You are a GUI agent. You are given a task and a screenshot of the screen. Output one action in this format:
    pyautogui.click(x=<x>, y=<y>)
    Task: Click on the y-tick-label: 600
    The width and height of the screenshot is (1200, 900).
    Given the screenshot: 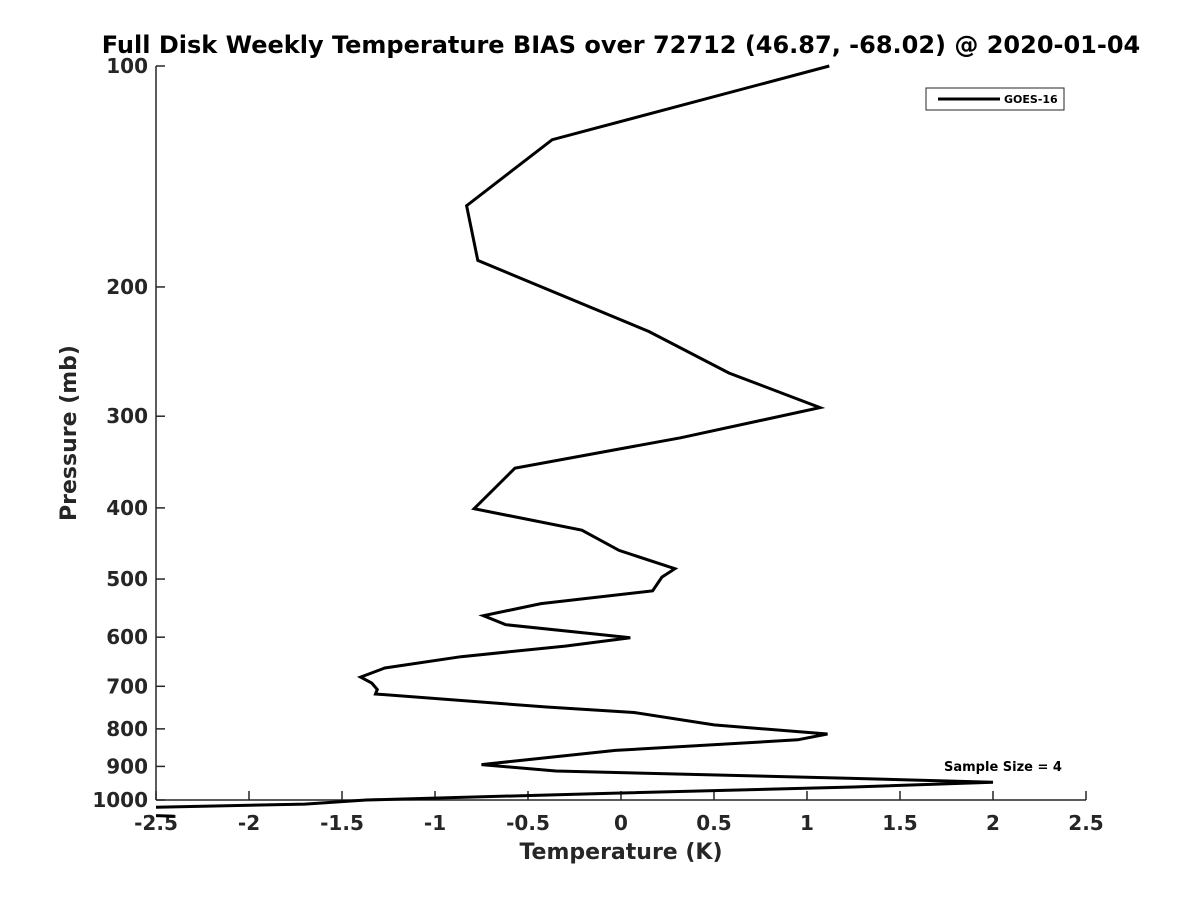 What is the action you would take?
    pyautogui.click(x=127, y=637)
    